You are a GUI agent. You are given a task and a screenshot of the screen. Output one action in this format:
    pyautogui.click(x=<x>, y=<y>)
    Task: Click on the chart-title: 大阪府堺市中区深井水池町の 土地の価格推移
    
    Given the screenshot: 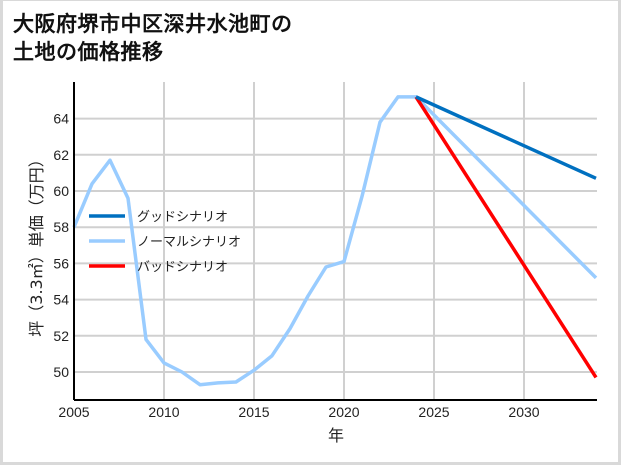 What is the action you would take?
    pyautogui.click(x=153, y=38)
    